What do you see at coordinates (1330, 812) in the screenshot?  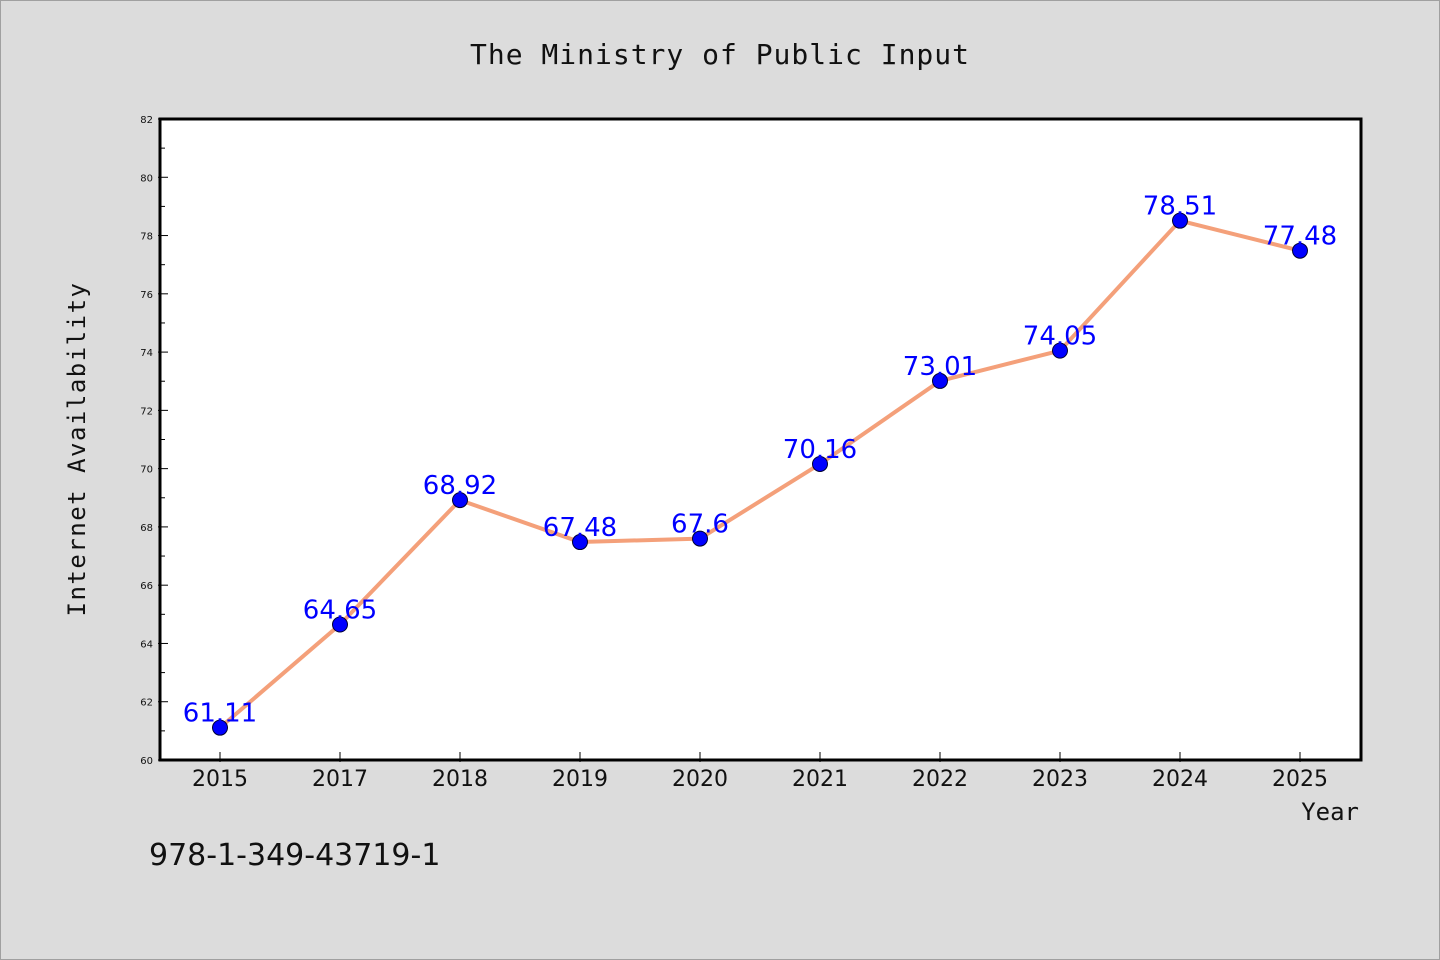 I see `x-axis-label: Year` at bounding box center [1330, 812].